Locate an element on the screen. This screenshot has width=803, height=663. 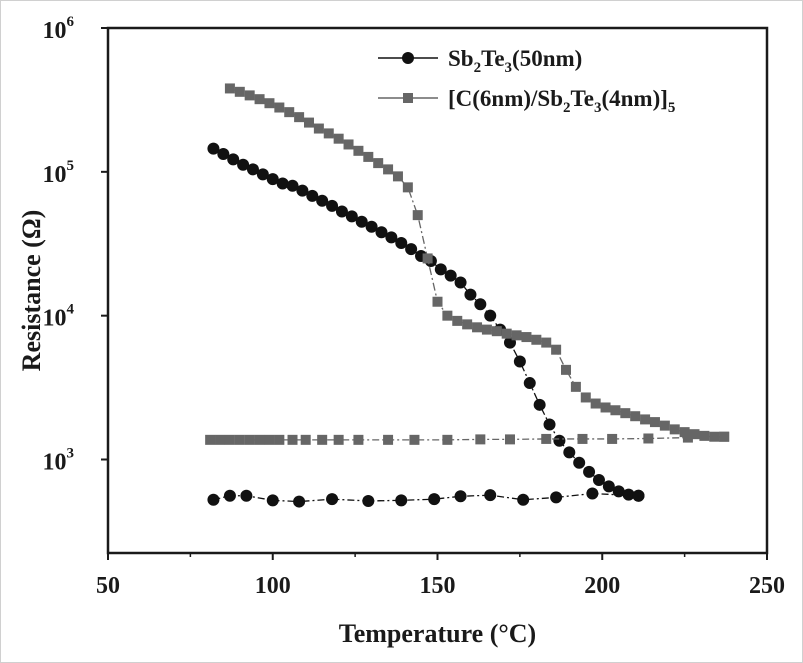
x-tick-label: 250 is located at coordinates (767, 586).